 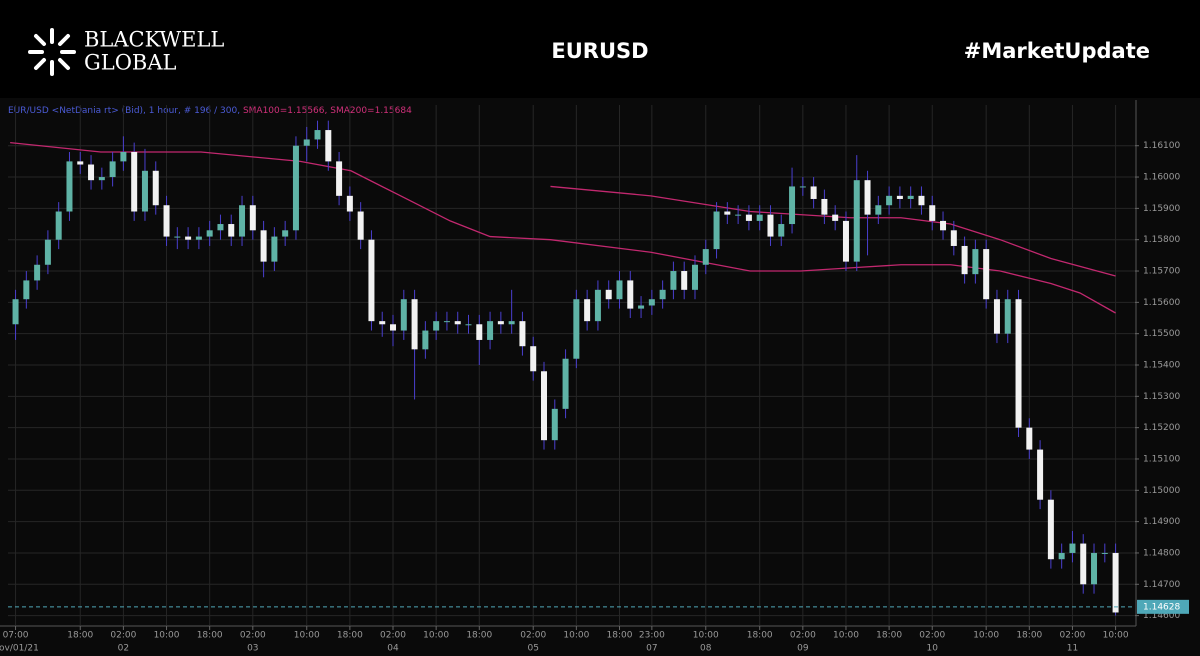 I want to click on chart-title: EURUSD, so click(x=599, y=51).